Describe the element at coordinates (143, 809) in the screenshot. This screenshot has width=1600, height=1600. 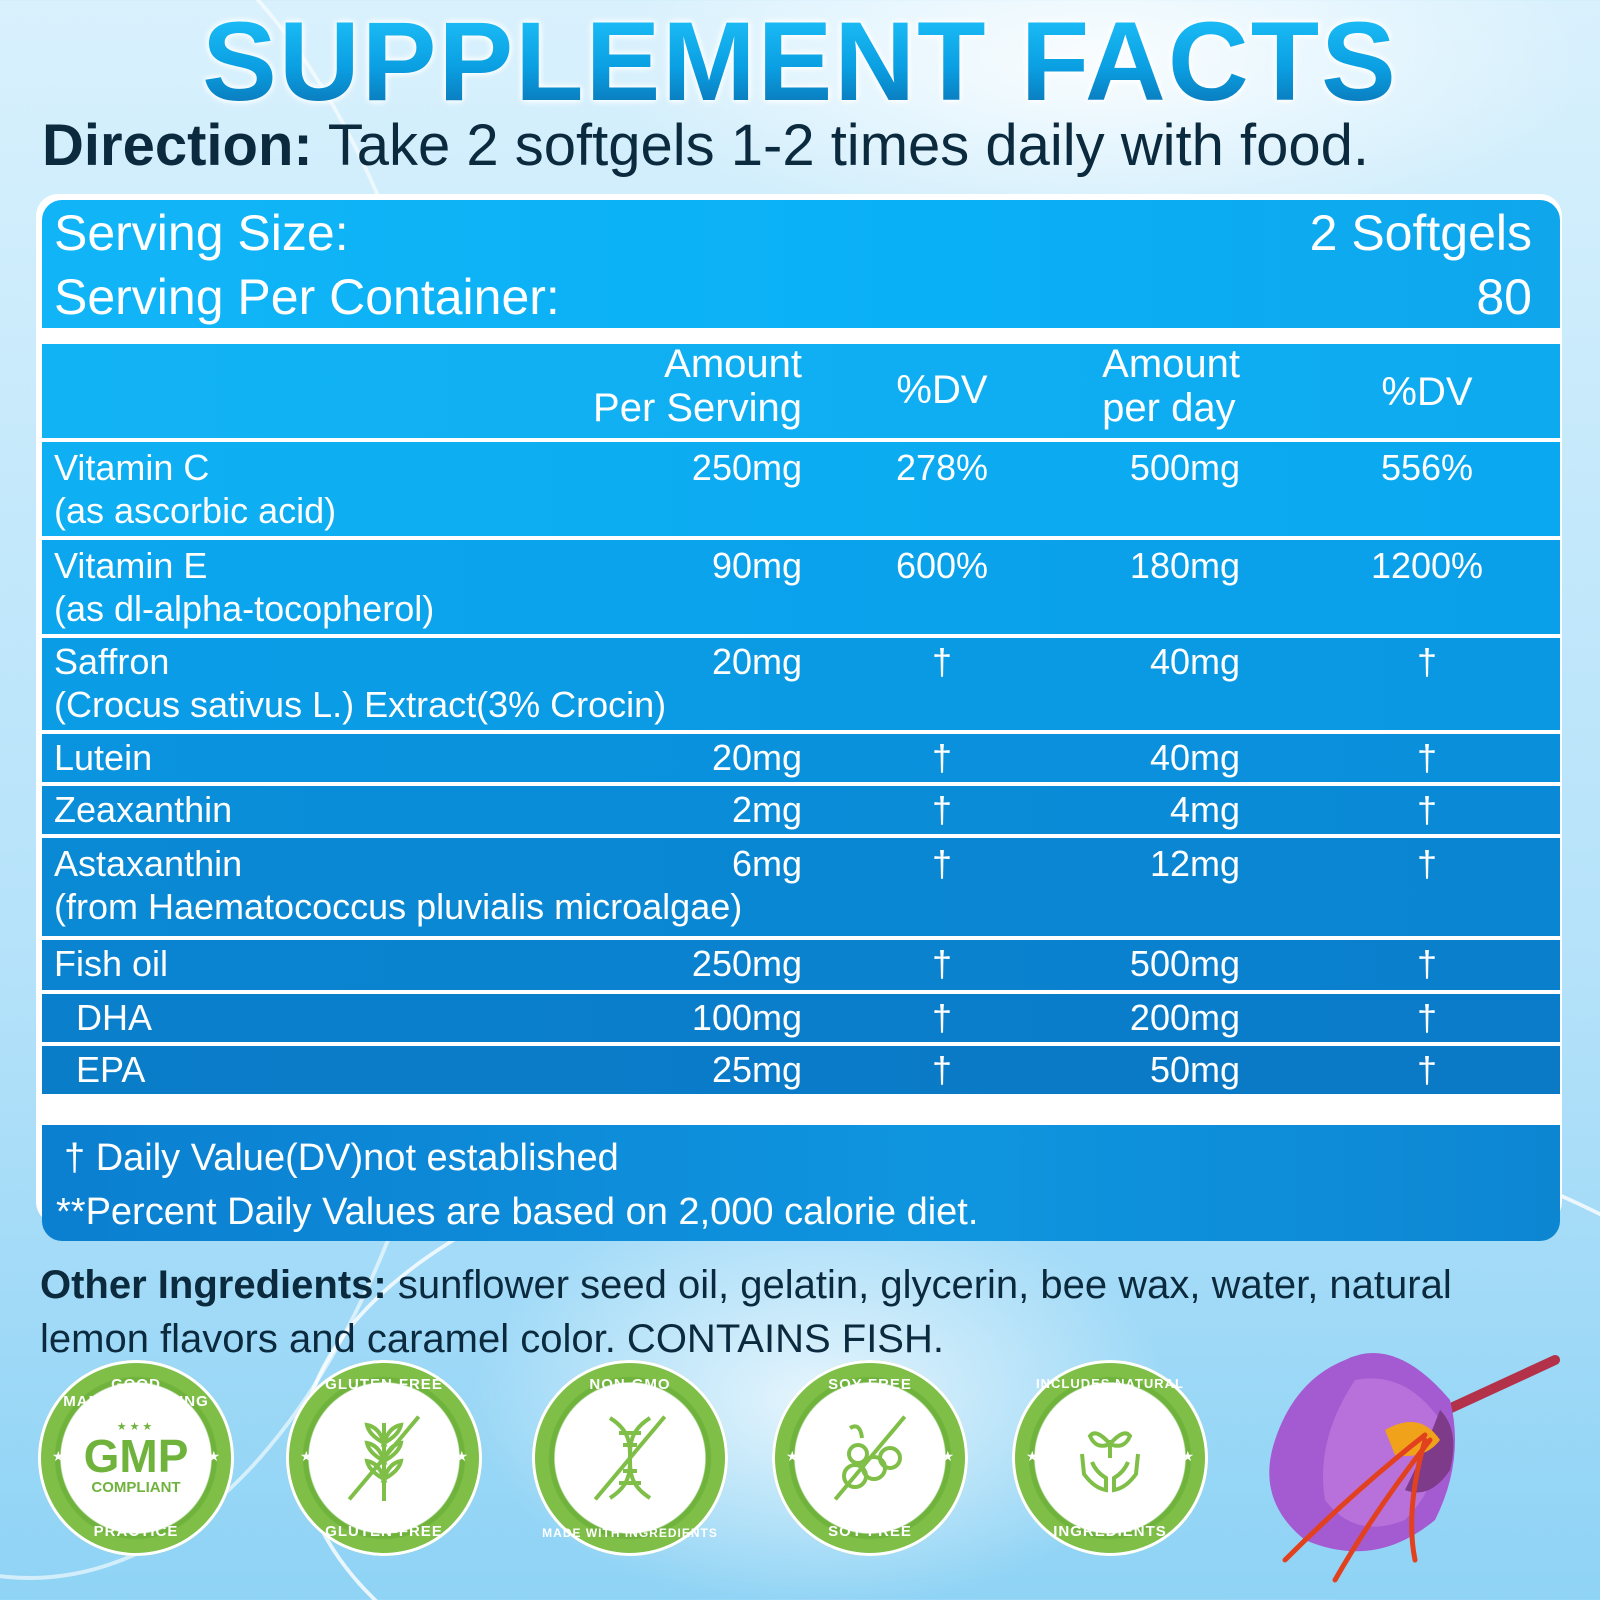
I see `ingredient-name: Zeaxanthin` at that location.